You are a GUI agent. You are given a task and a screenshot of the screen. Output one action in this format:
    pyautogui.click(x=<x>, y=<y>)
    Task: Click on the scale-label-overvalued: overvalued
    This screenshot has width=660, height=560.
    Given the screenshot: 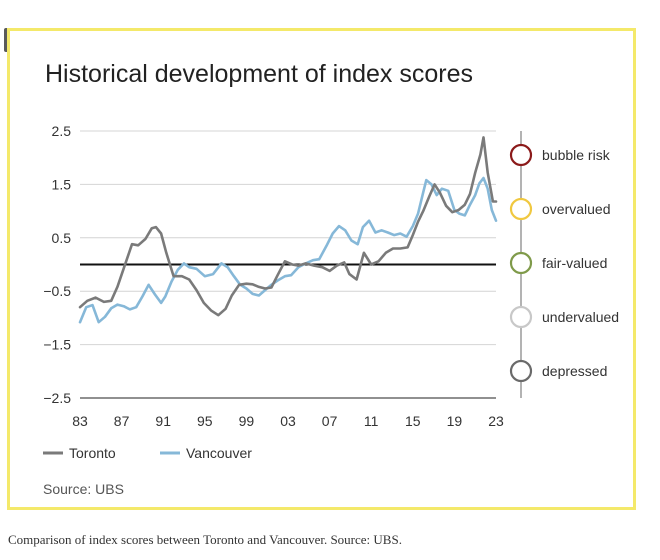 What is the action you would take?
    pyautogui.click(x=576, y=209)
    